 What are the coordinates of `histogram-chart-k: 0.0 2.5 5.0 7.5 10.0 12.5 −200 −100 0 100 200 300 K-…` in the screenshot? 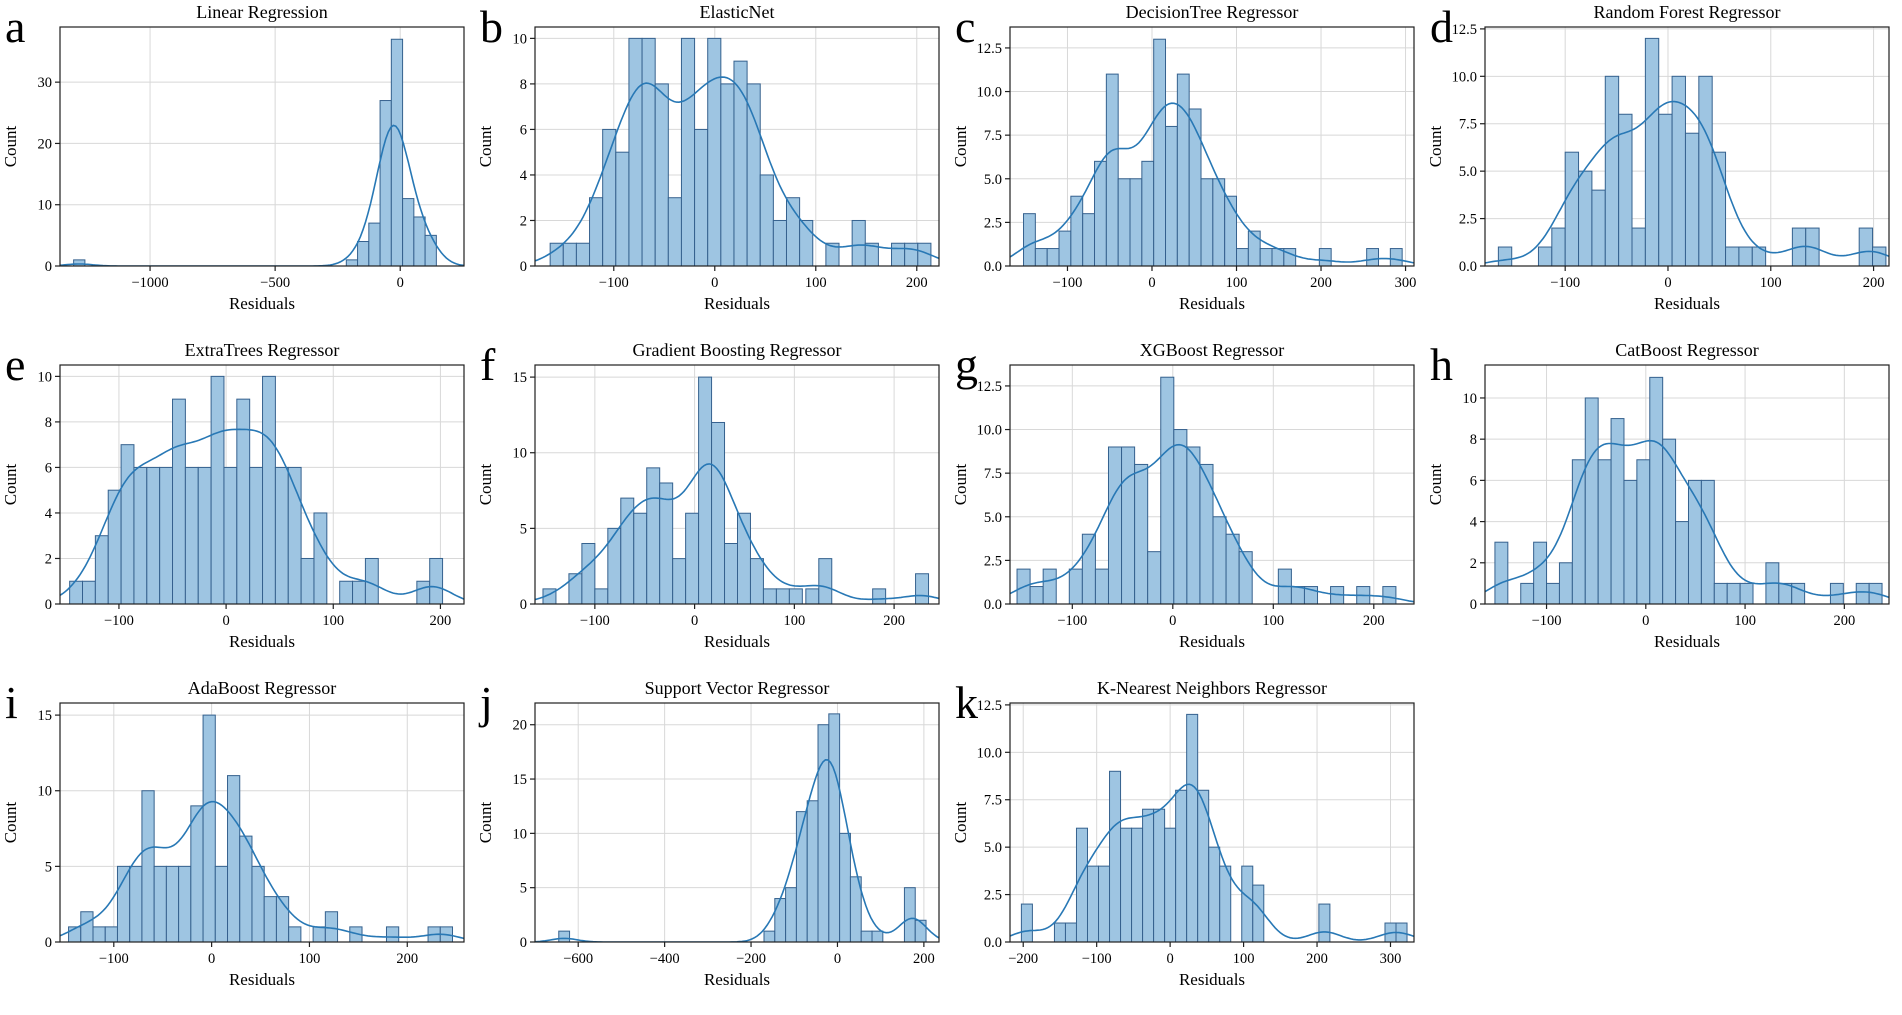 It's located at (1183, 833).